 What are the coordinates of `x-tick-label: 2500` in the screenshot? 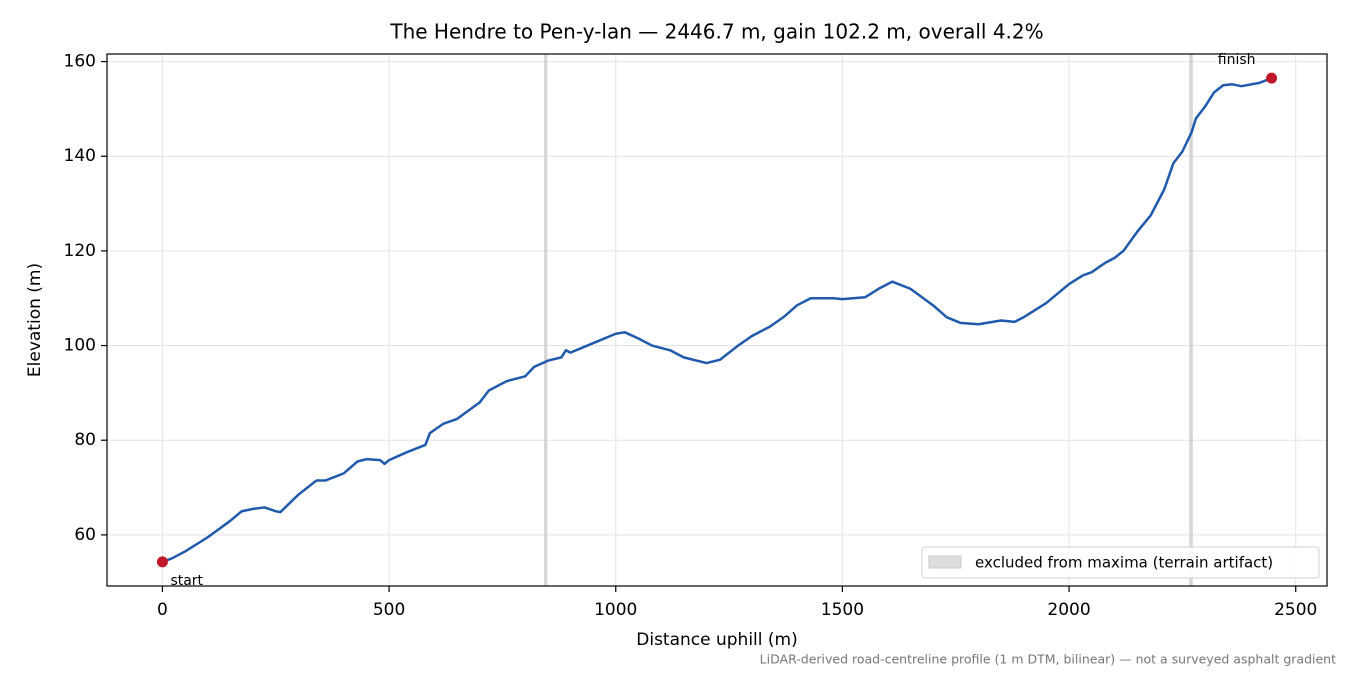 It's located at (1295, 610).